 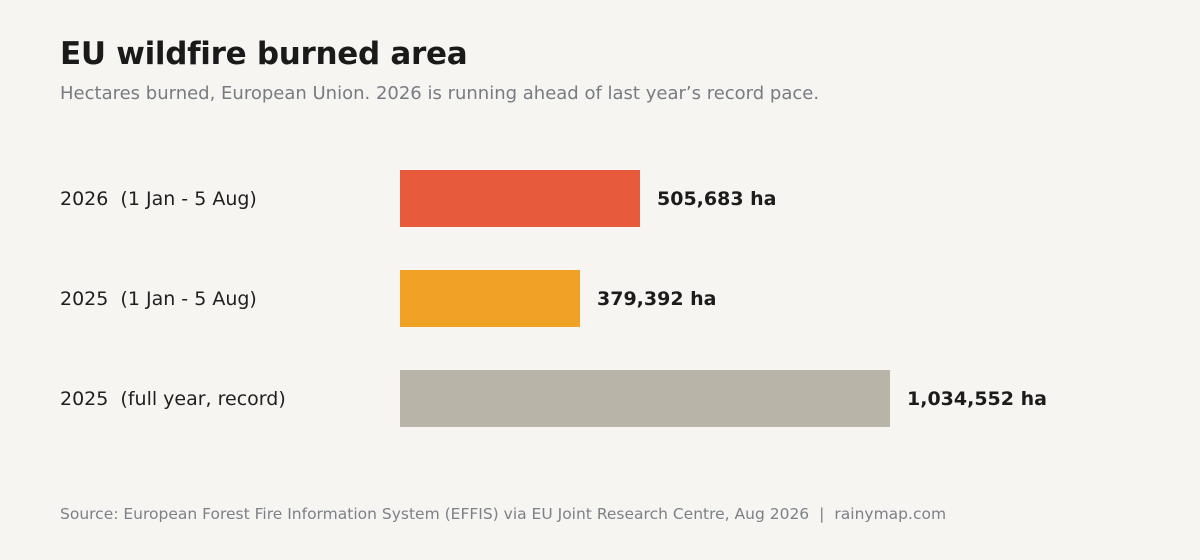 What do you see at coordinates (890, 514) in the screenshot?
I see `site-link: rainymap.com` at bounding box center [890, 514].